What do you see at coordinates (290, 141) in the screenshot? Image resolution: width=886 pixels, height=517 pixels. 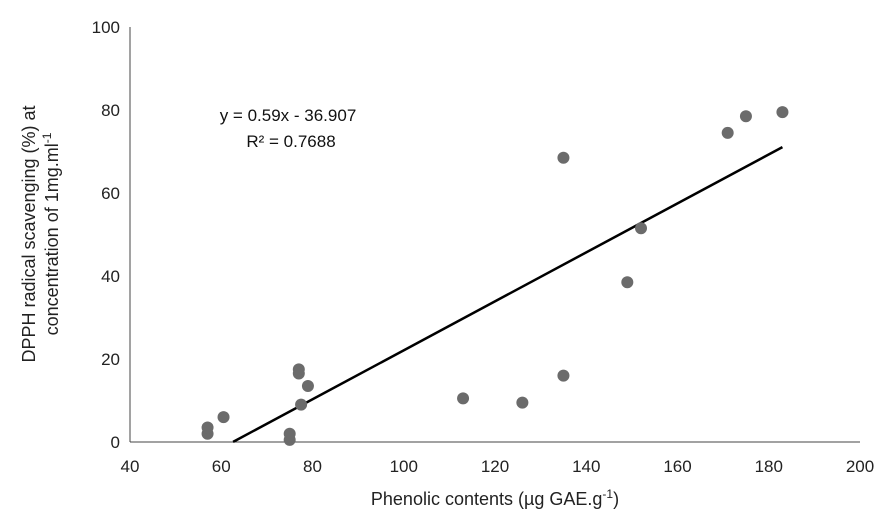 I see `r-squared-label: R² = 0.7688` at bounding box center [290, 141].